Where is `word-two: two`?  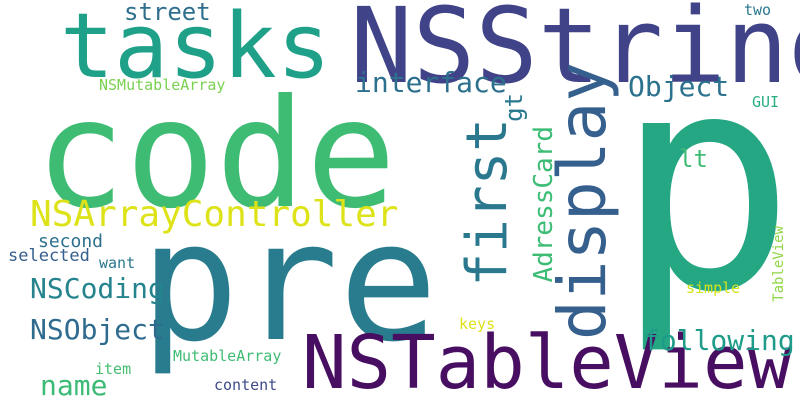 word-two: two is located at coordinates (758, 10).